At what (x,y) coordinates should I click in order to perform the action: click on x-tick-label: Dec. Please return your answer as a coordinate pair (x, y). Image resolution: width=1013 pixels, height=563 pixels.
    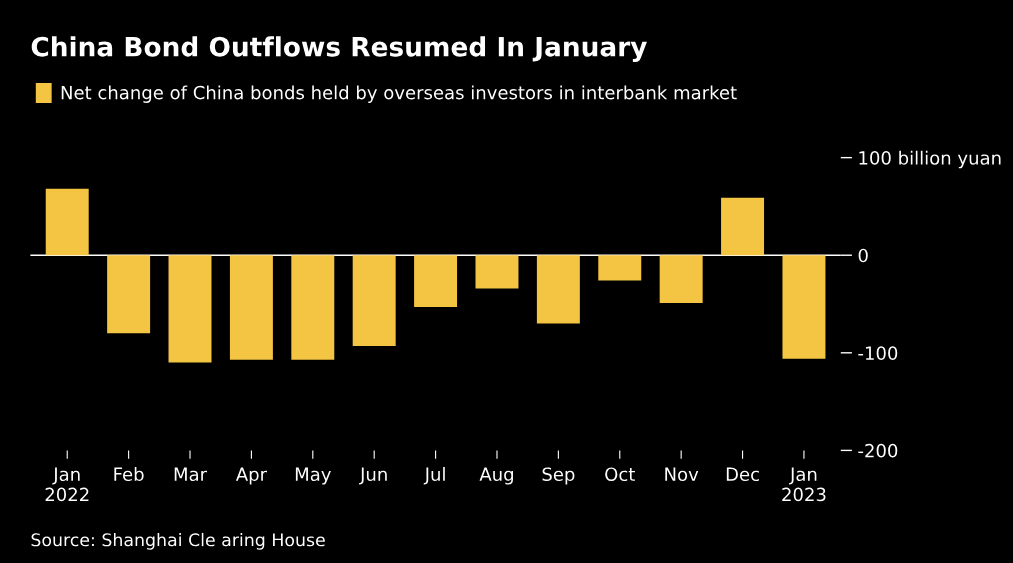
    Looking at the image, I should click on (742, 474).